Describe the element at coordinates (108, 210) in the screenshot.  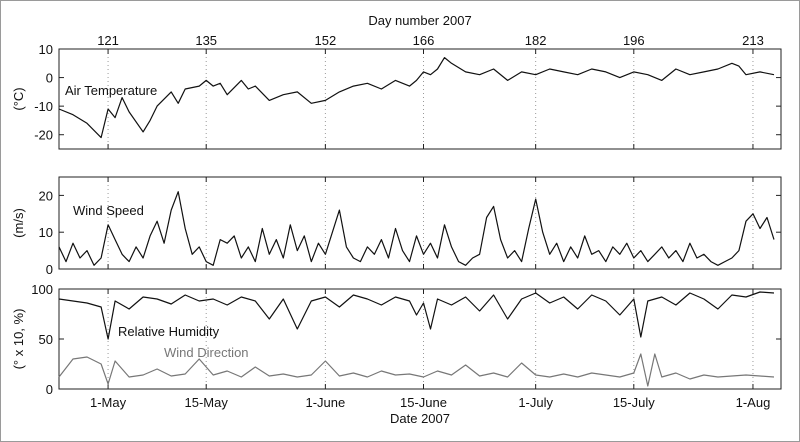
I see `series-label-wind-speed: Wind Speed` at that location.